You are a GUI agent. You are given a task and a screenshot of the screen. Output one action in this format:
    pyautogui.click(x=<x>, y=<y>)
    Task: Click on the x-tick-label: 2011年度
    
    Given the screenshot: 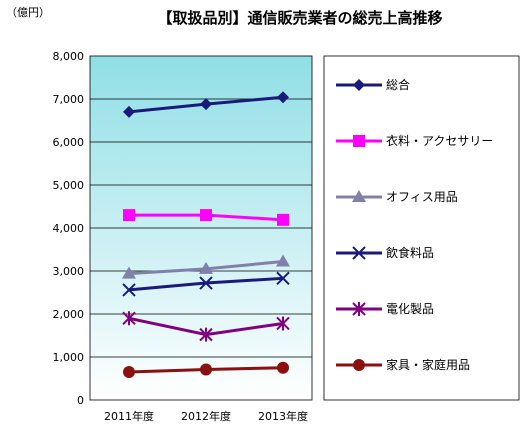 What is the action you would take?
    pyautogui.click(x=129, y=416)
    